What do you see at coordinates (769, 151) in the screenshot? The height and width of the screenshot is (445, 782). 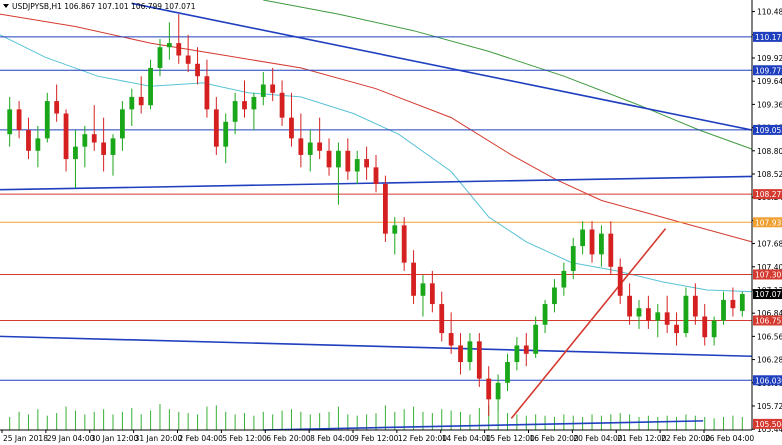 I see `price-tick-label: 108.800` at bounding box center [769, 151].